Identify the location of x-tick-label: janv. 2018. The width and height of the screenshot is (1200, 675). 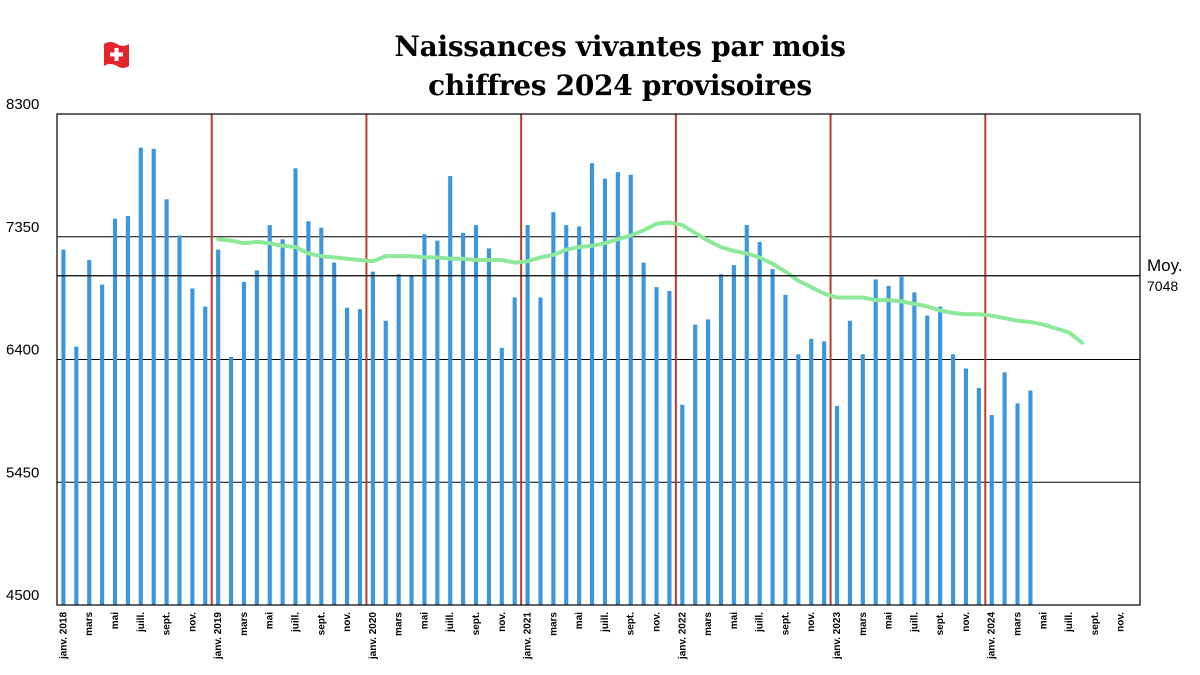
(63, 636).